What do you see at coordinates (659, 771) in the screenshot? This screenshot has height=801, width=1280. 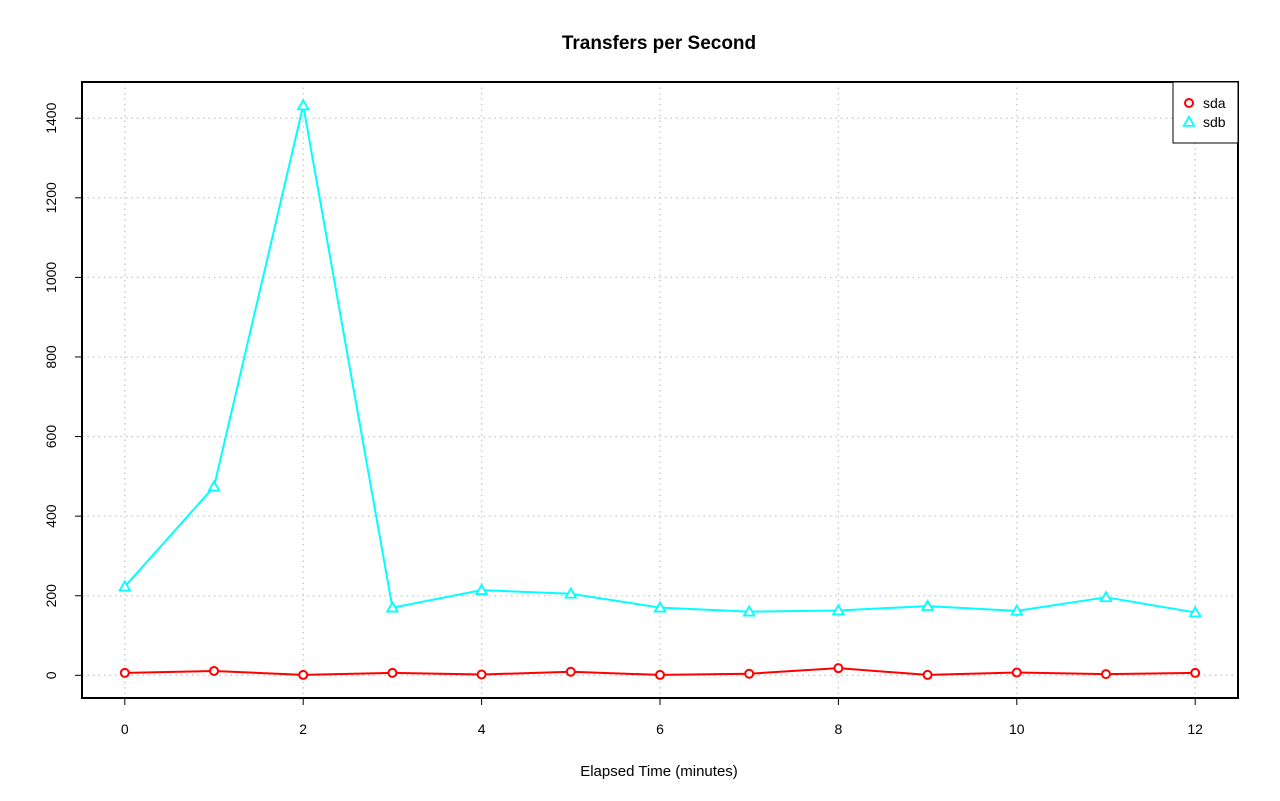 I see `x-axis-label: Elapsed Time (minutes)` at bounding box center [659, 771].